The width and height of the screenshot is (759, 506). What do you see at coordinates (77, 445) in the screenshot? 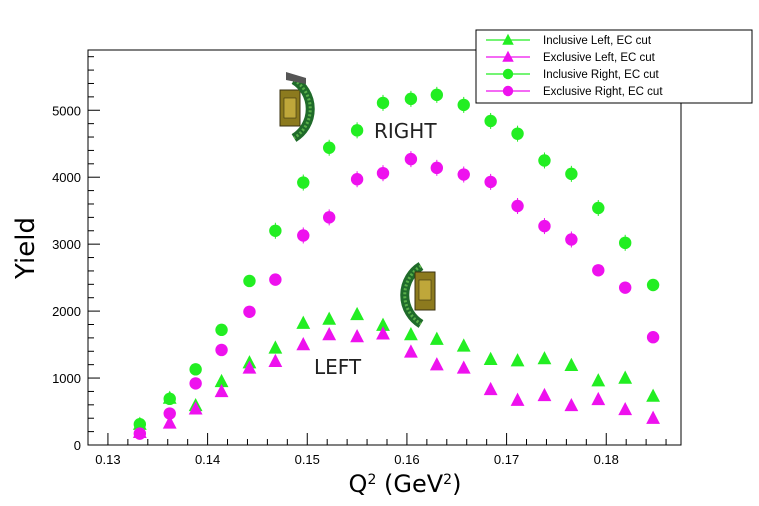
I see `y-tick-label: 0` at bounding box center [77, 445].